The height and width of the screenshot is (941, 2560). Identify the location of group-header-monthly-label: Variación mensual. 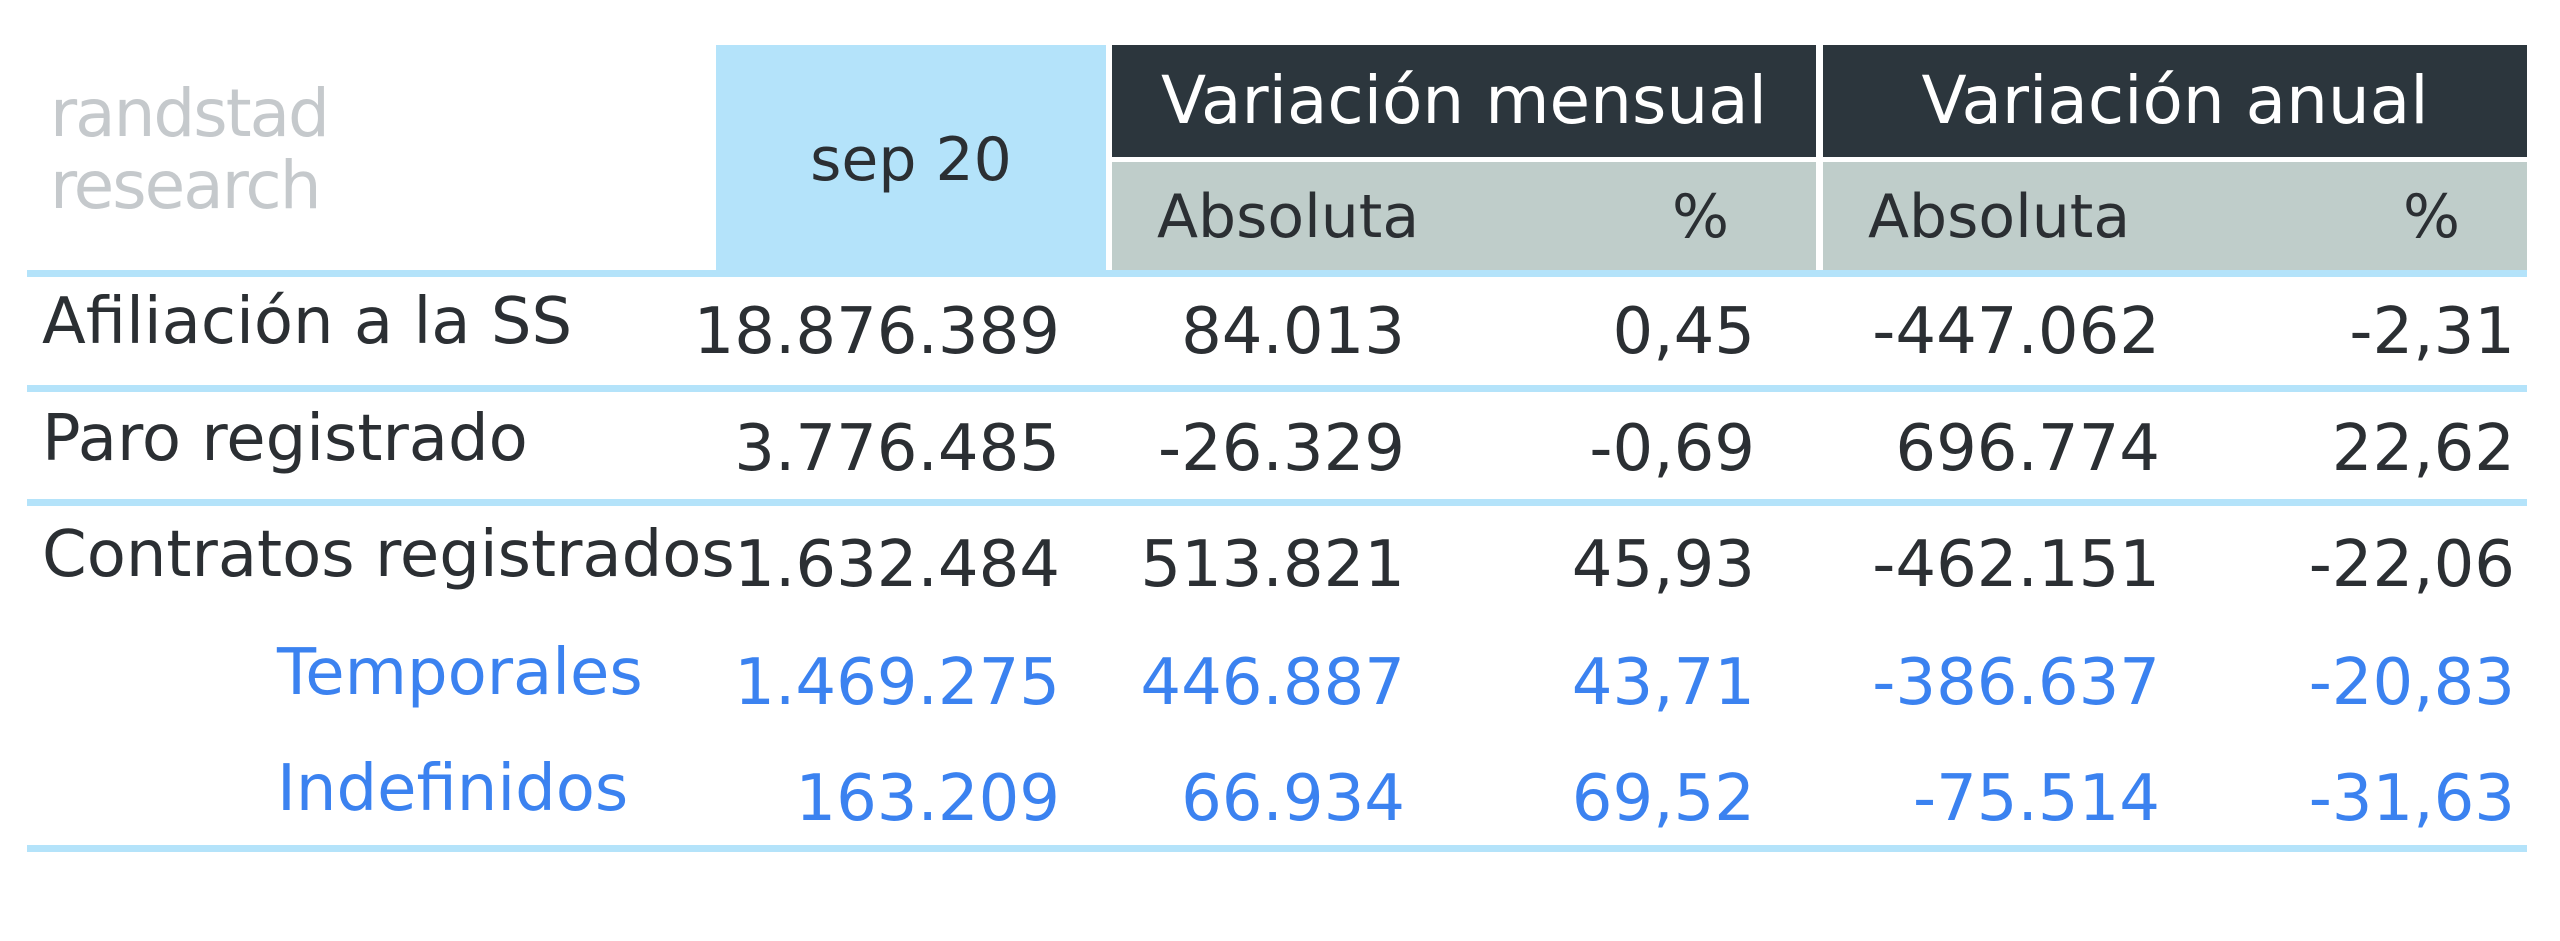
(1464, 100).